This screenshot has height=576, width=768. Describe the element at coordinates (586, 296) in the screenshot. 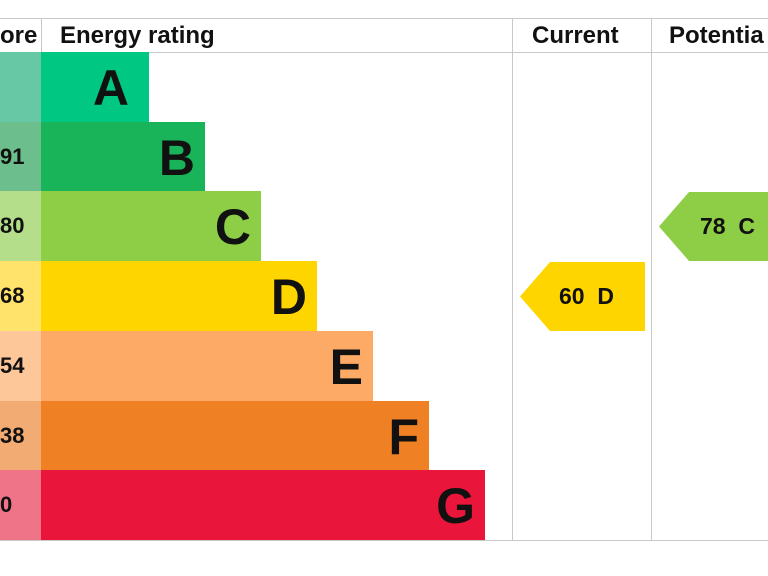

I see `current-rating-label: 60 D` at that location.